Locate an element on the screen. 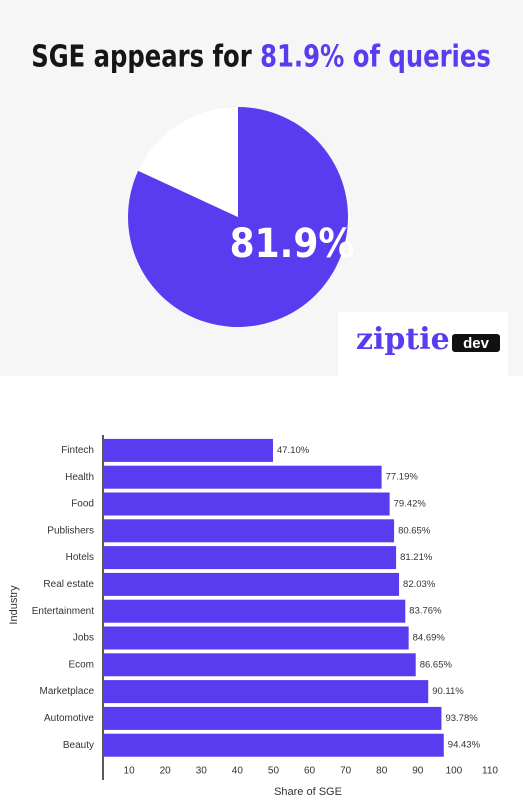 The width and height of the screenshot is (523, 812). x-tick-label: 20 is located at coordinates (166, 771).